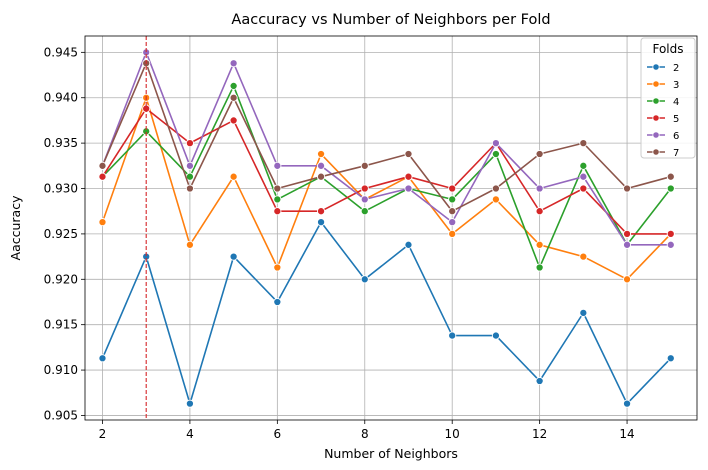 The height and width of the screenshot is (470, 708). Describe the element at coordinates (663, 136) in the screenshot. I see `legend-item: 6` at that location.